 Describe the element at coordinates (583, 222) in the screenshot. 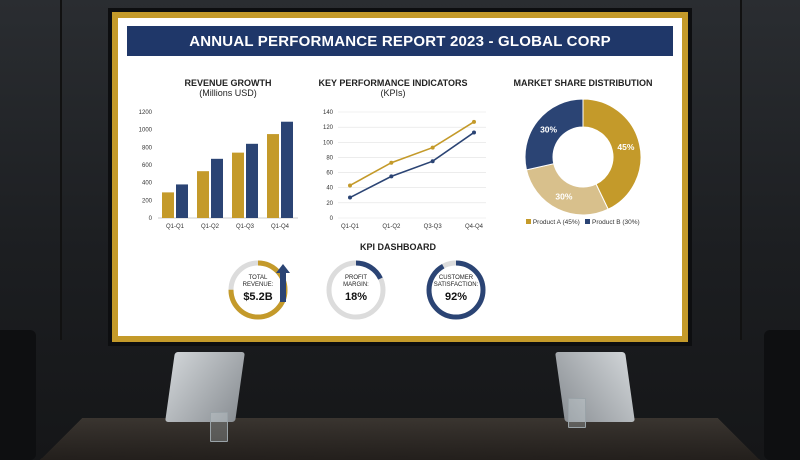

I see `market-legend: Product A (45%) Product B (30%)` at that location.